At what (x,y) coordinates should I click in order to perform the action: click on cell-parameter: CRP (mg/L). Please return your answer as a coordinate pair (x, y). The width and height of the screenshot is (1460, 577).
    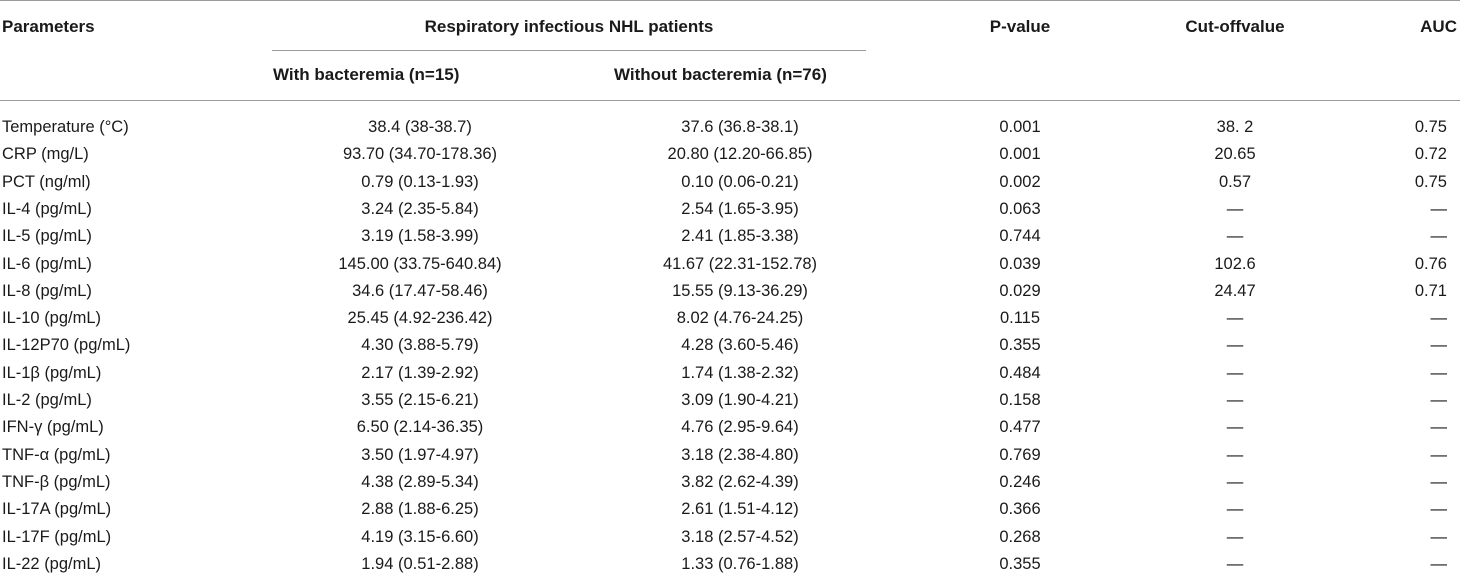
    Looking at the image, I should click on (45, 154).